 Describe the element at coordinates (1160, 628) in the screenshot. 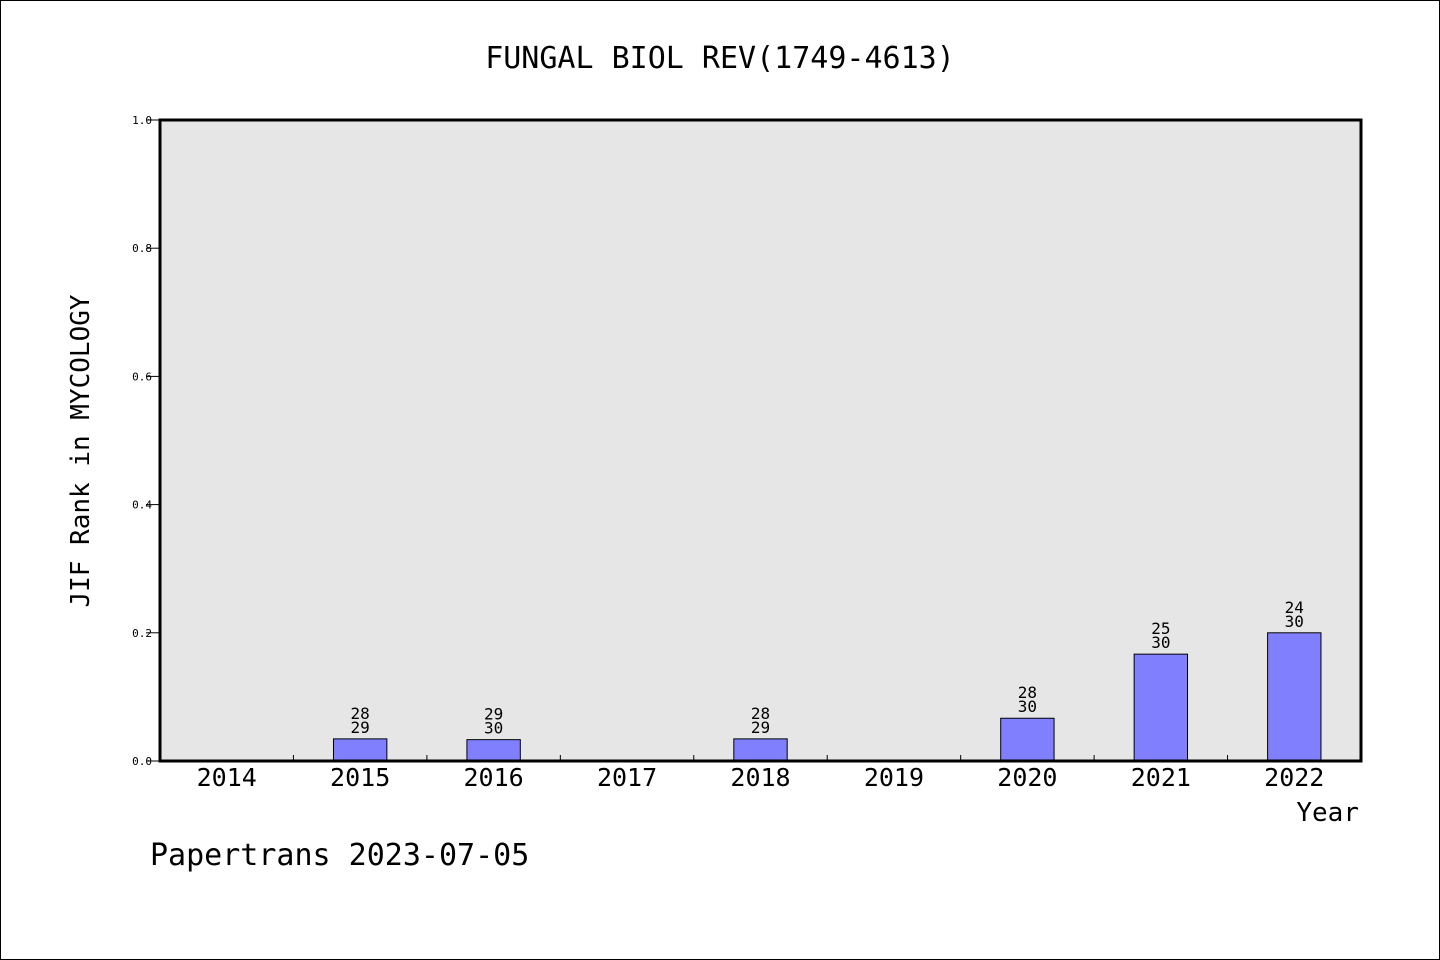

I see `bar-rank-label: 25` at that location.